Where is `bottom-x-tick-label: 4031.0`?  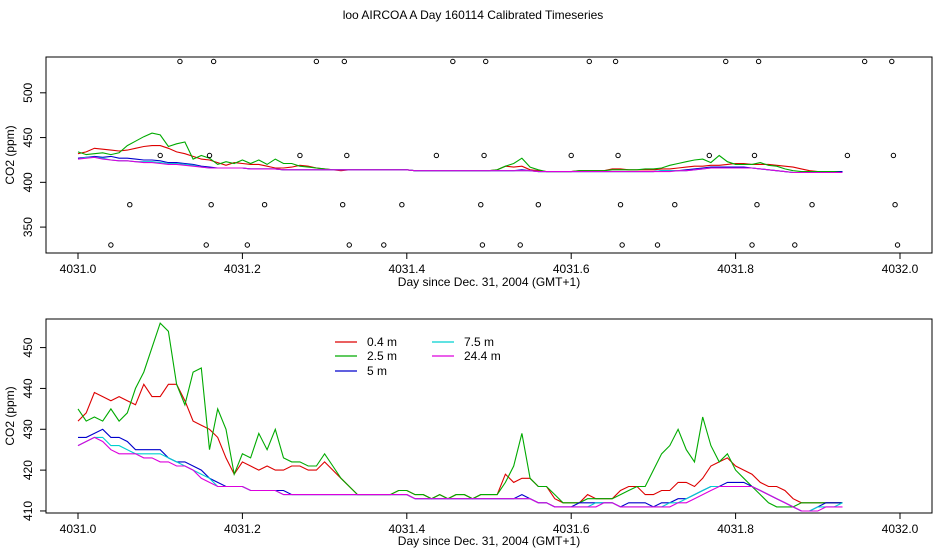
bottom-x-tick-label: 4031.0 is located at coordinates (78, 529).